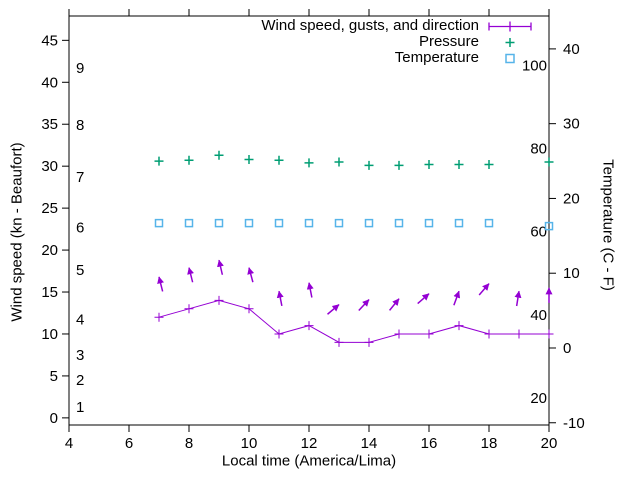 The image size is (640, 480). I want to click on legend-label-wind: Wind speed, gusts, and direction, so click(370, 25).